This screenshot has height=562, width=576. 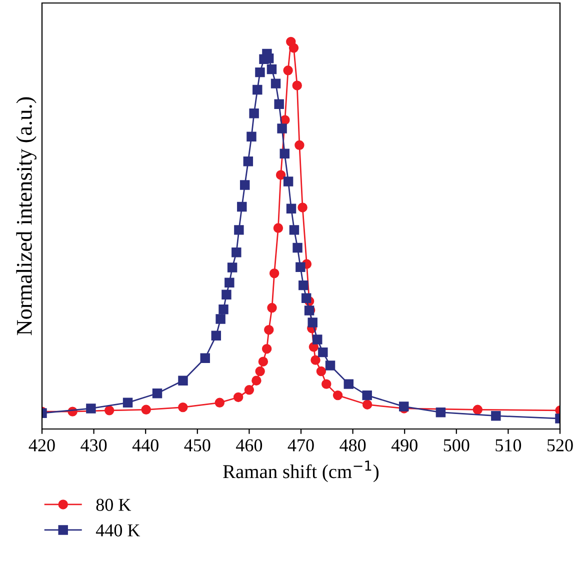 I want to click on x-tick-label: 520, so click(x=560, y=445).